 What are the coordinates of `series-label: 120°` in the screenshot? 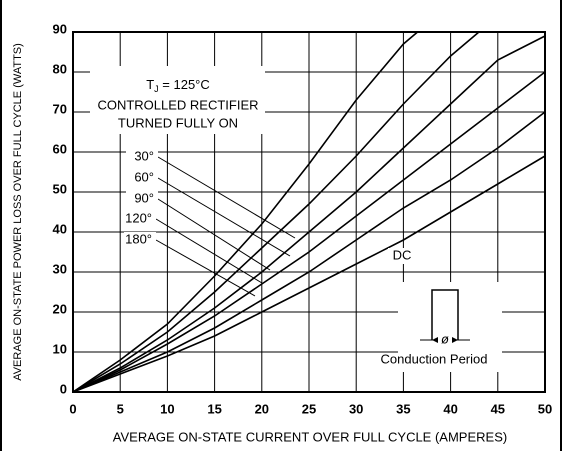 It's located at (138, 217).